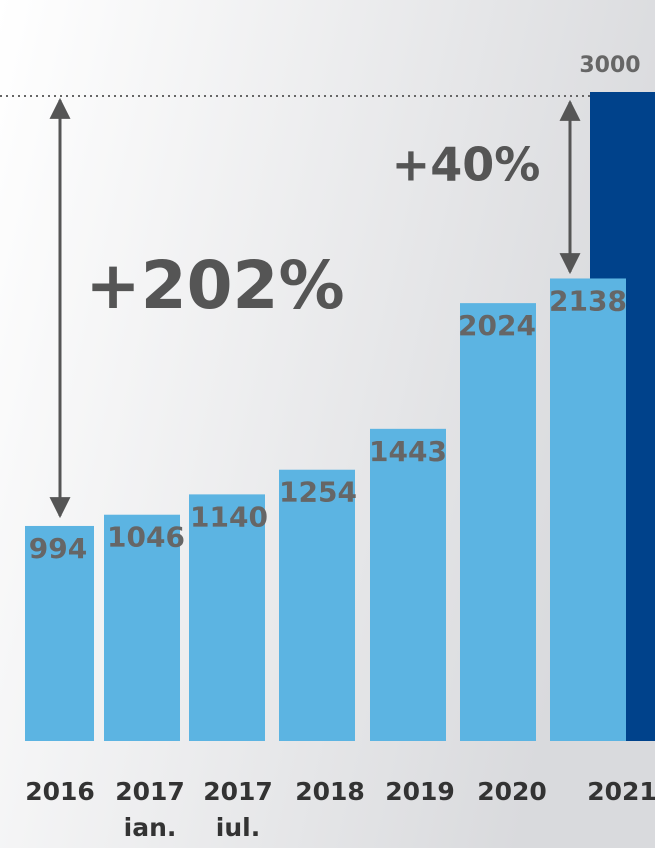  What do you see at coordinates (512, 791) in the screenshot?
I see `x-tick-label: 2020` at bounding box center [512, 791].